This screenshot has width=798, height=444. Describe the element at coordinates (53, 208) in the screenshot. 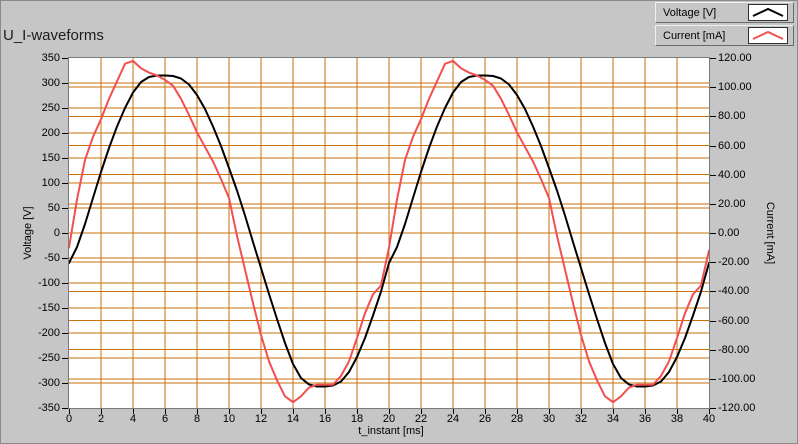

I see `left-axis-tick-label: 50` at that location.